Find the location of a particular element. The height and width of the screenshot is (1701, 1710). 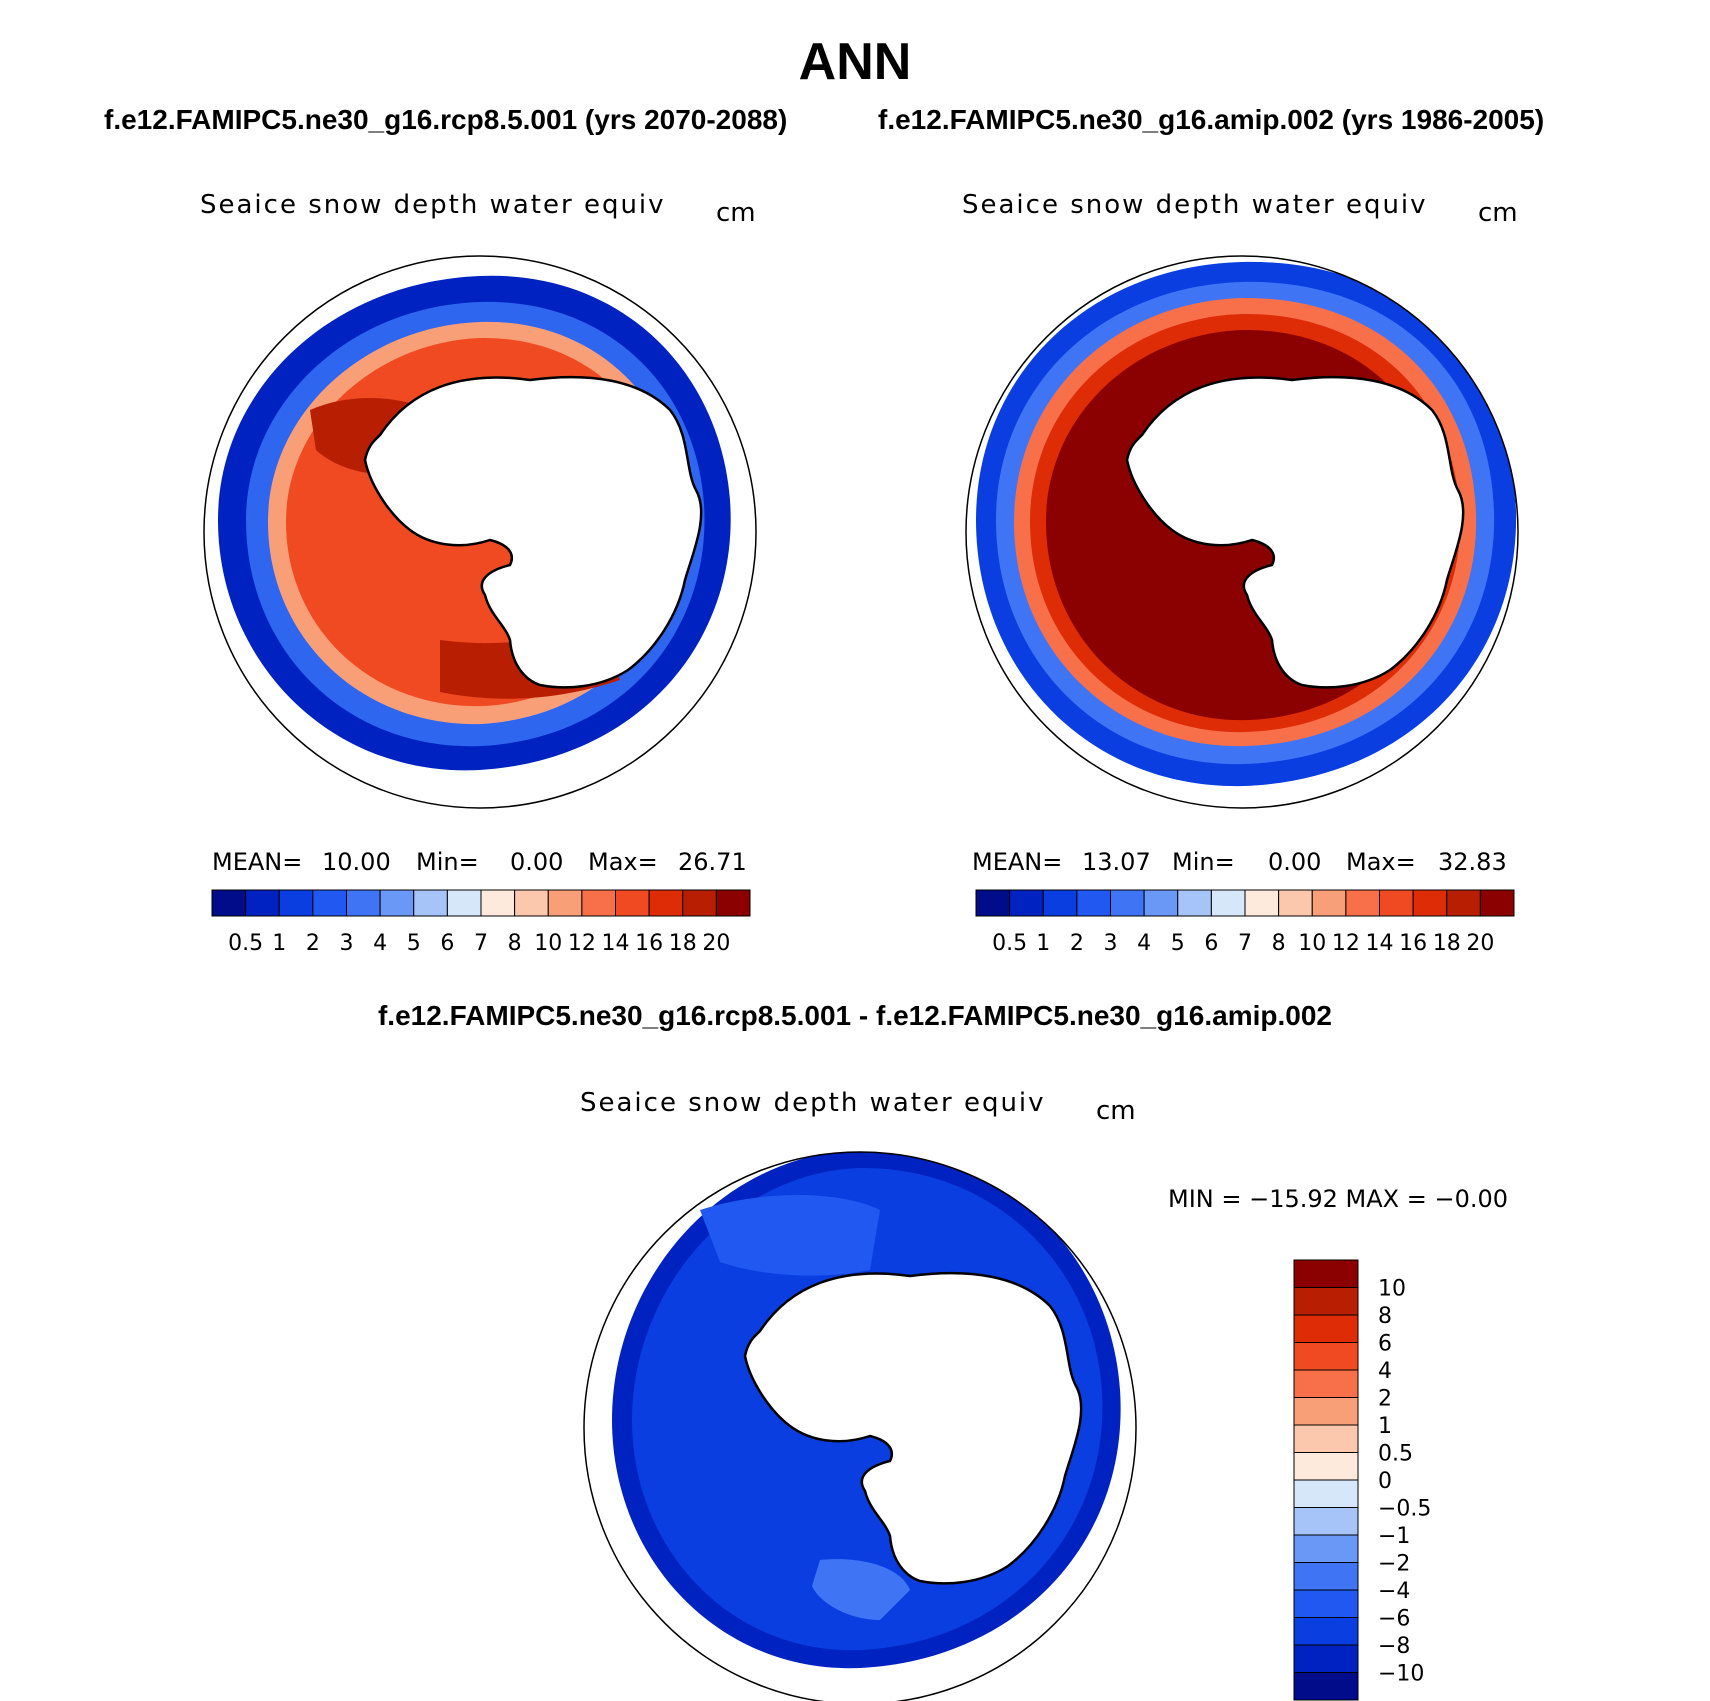

panel-2-colorbar-tick-label: 14 is located at coordinates (1380, 943).